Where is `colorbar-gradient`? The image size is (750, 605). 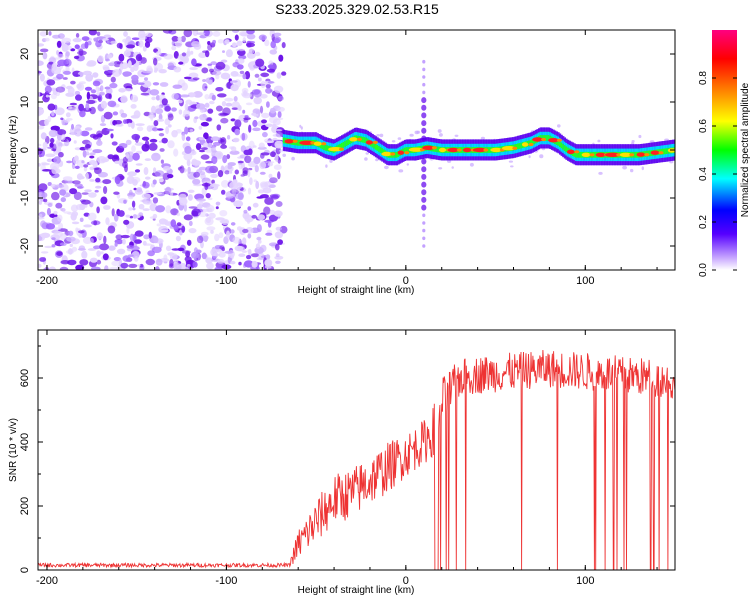 colorbar-gradient is located at coordinates (724, 150).